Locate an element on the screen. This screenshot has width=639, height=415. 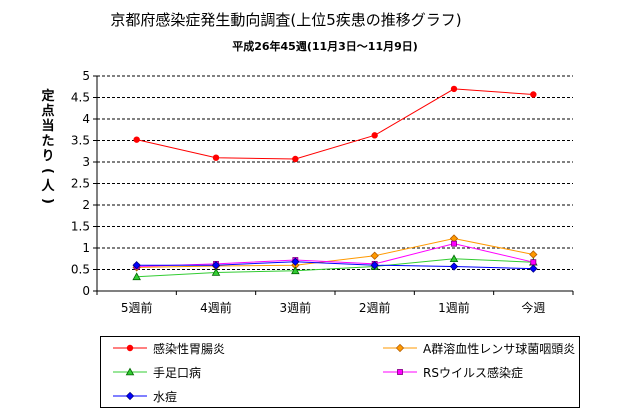
x-tick-label: 1週前 is located at coordinates (454, 307).